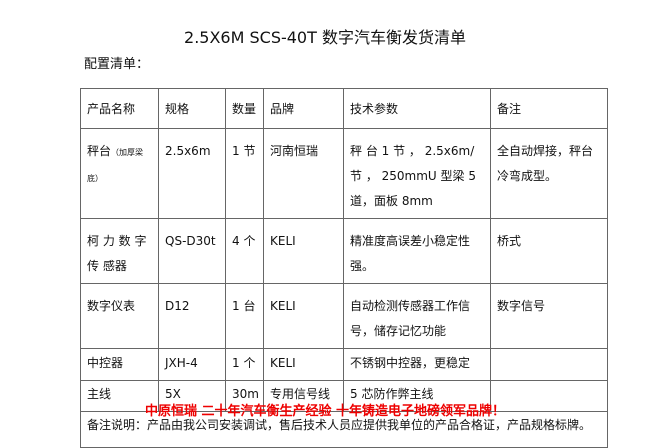 The image size is (650, 448). What do you see at coordinates (244, 108) in the screenshot?
I see `header-cell: 数量` at bounding box center [244, 108].